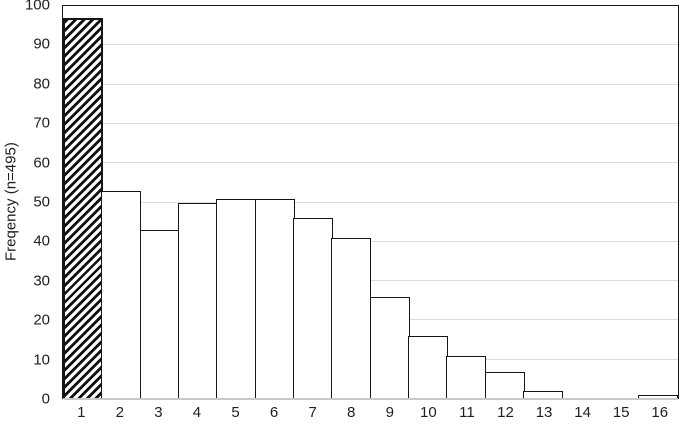  I want to click on y-tick-label: 80, so click(41, 84).